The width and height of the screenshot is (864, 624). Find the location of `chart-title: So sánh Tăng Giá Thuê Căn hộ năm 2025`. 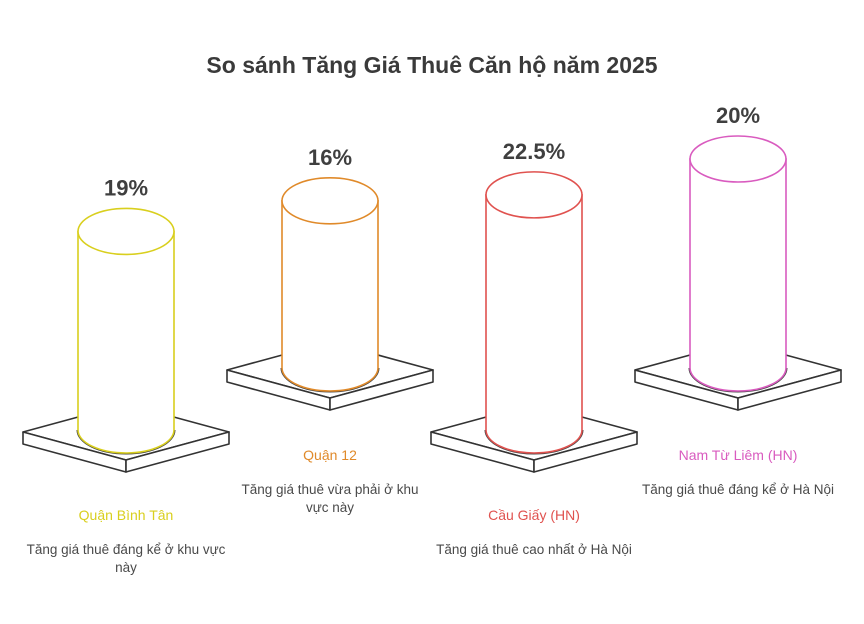

chart-title: So sánh Tăng Giá Thuê Căn hộ năm 2025 is located at coordinates (432, 65).